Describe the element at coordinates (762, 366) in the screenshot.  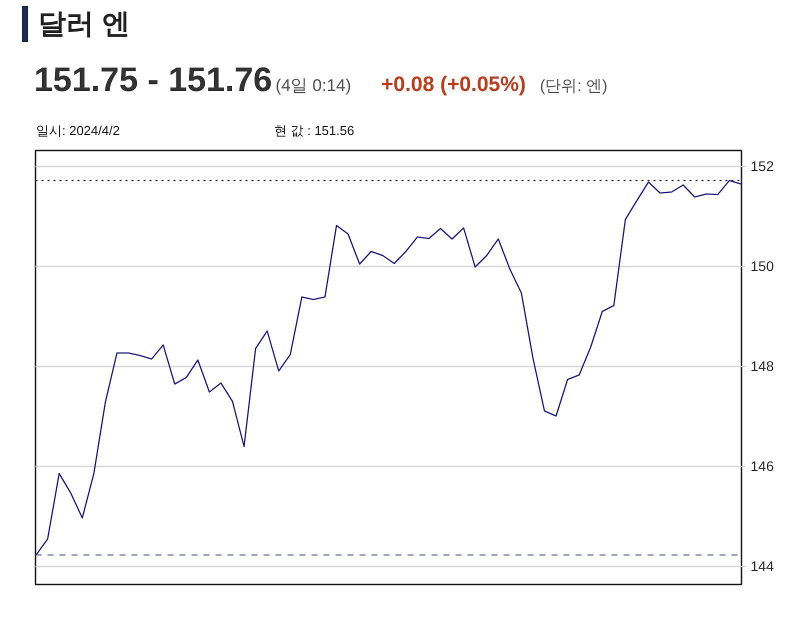
I see `y-tick-label: 148` at that location.